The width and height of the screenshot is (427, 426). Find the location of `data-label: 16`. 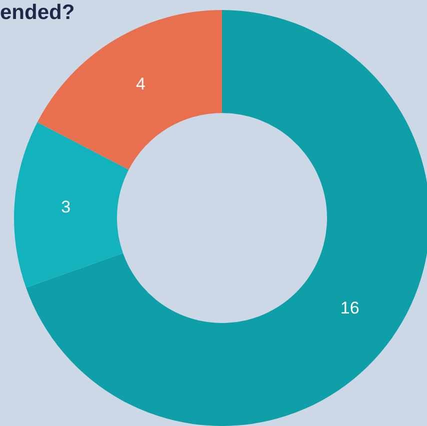

data-label: 16 is located at coordinates (350, 308).